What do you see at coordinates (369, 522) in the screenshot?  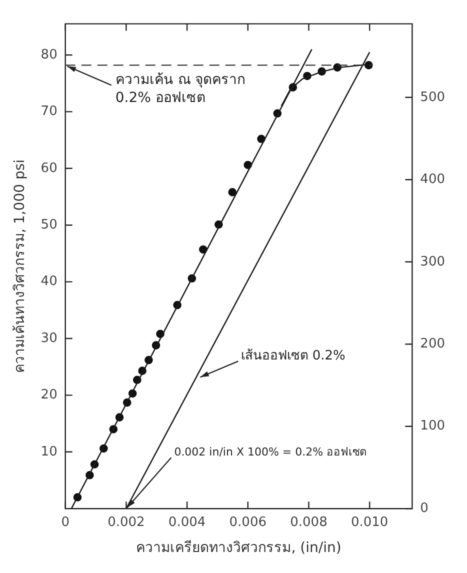 I see `x-tick-label: 0.010` at bounding box center [369, 522].